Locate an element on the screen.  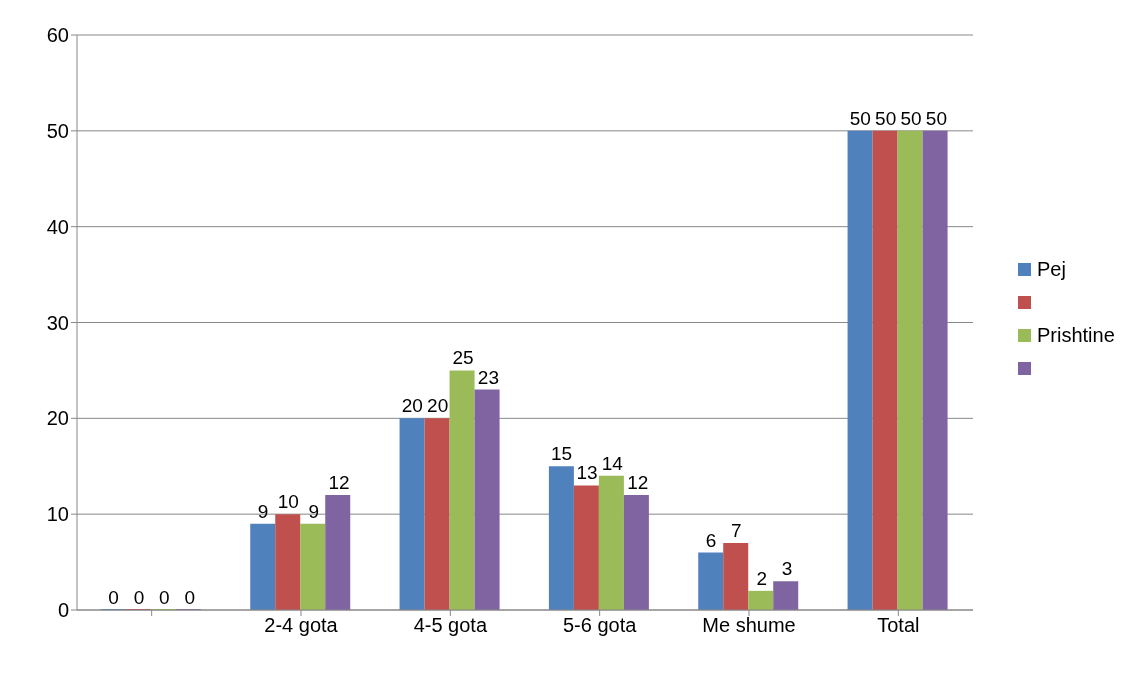
legend-label: Pej is located at coordinates (1051, 269).